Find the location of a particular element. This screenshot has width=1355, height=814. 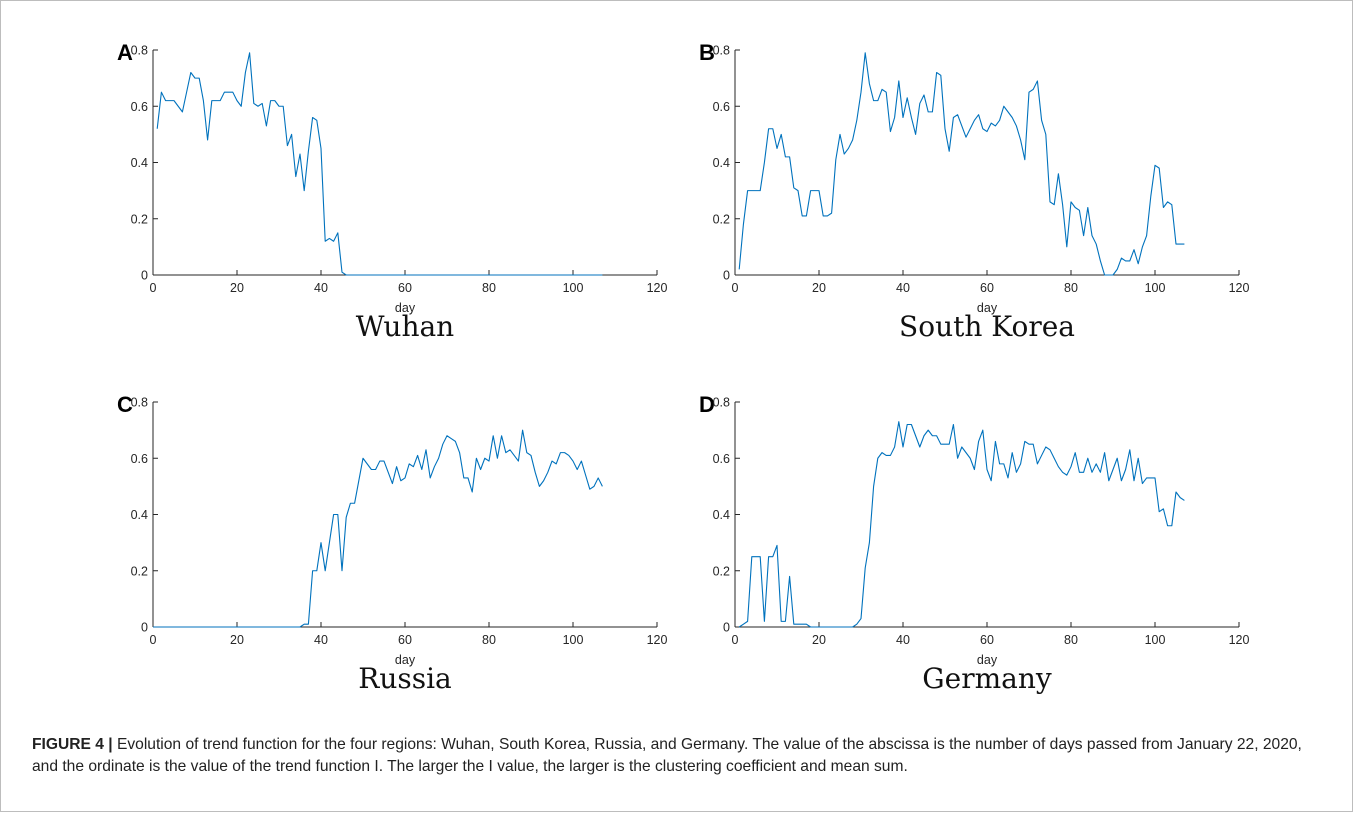

region-label: Russia is located at coordinates (405, 678).